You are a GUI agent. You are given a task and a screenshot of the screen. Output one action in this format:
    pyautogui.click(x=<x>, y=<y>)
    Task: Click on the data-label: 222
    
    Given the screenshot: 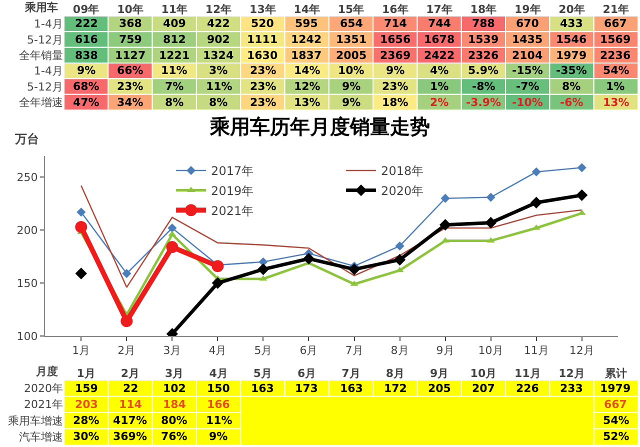 What is the action you would take?
    pyautogui.click(x=86, y=23)
    